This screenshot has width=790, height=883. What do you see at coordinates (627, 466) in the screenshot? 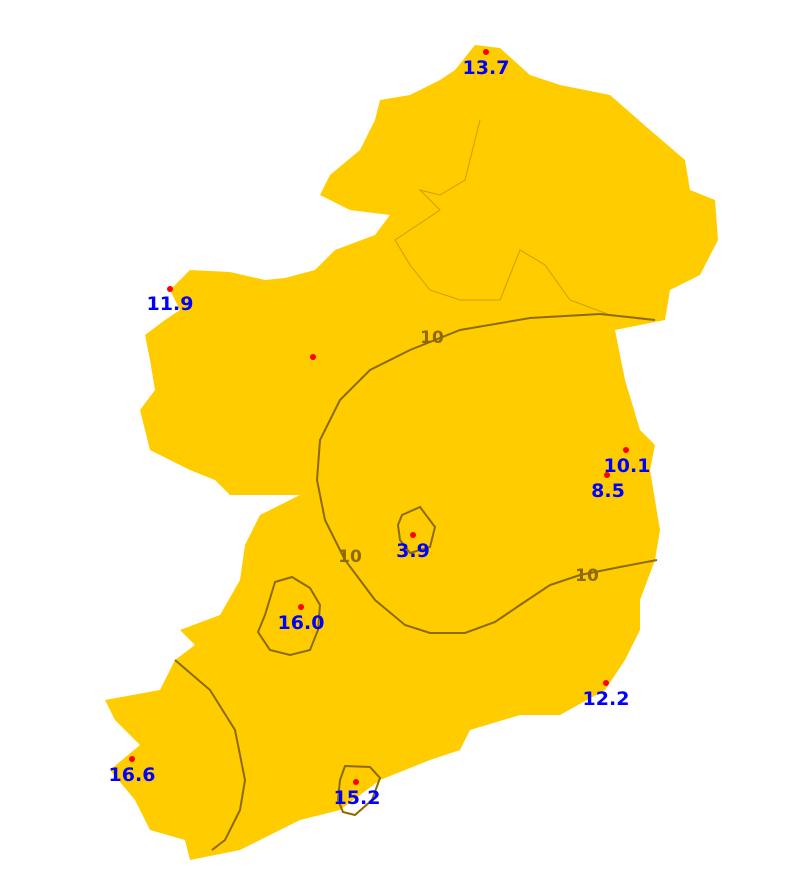
I see `station-value-label: 10.1` at bounding box center [627, 466].